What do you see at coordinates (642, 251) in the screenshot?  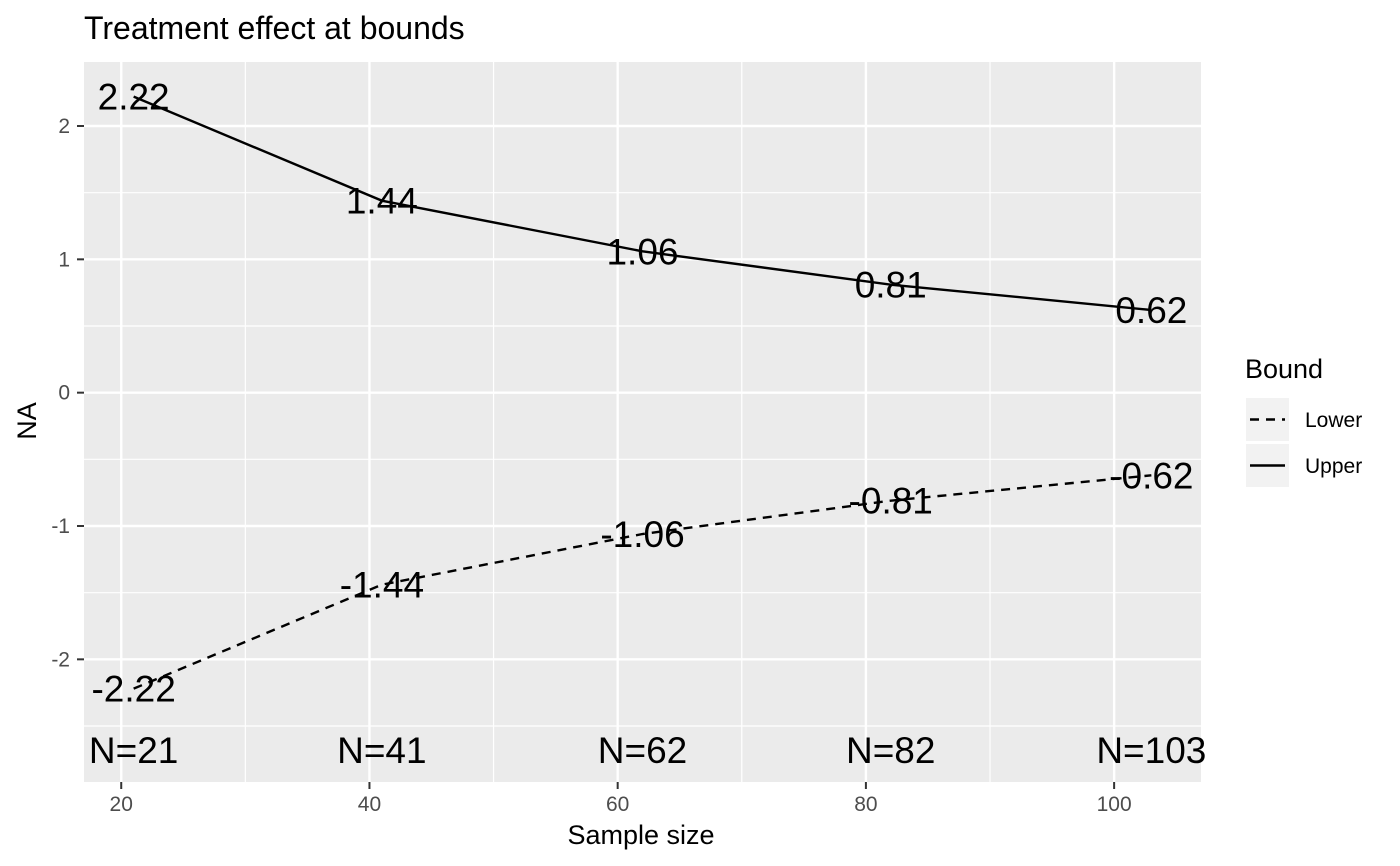 I see `data-label-upper: 1.06` at bounding box center [642, 251].